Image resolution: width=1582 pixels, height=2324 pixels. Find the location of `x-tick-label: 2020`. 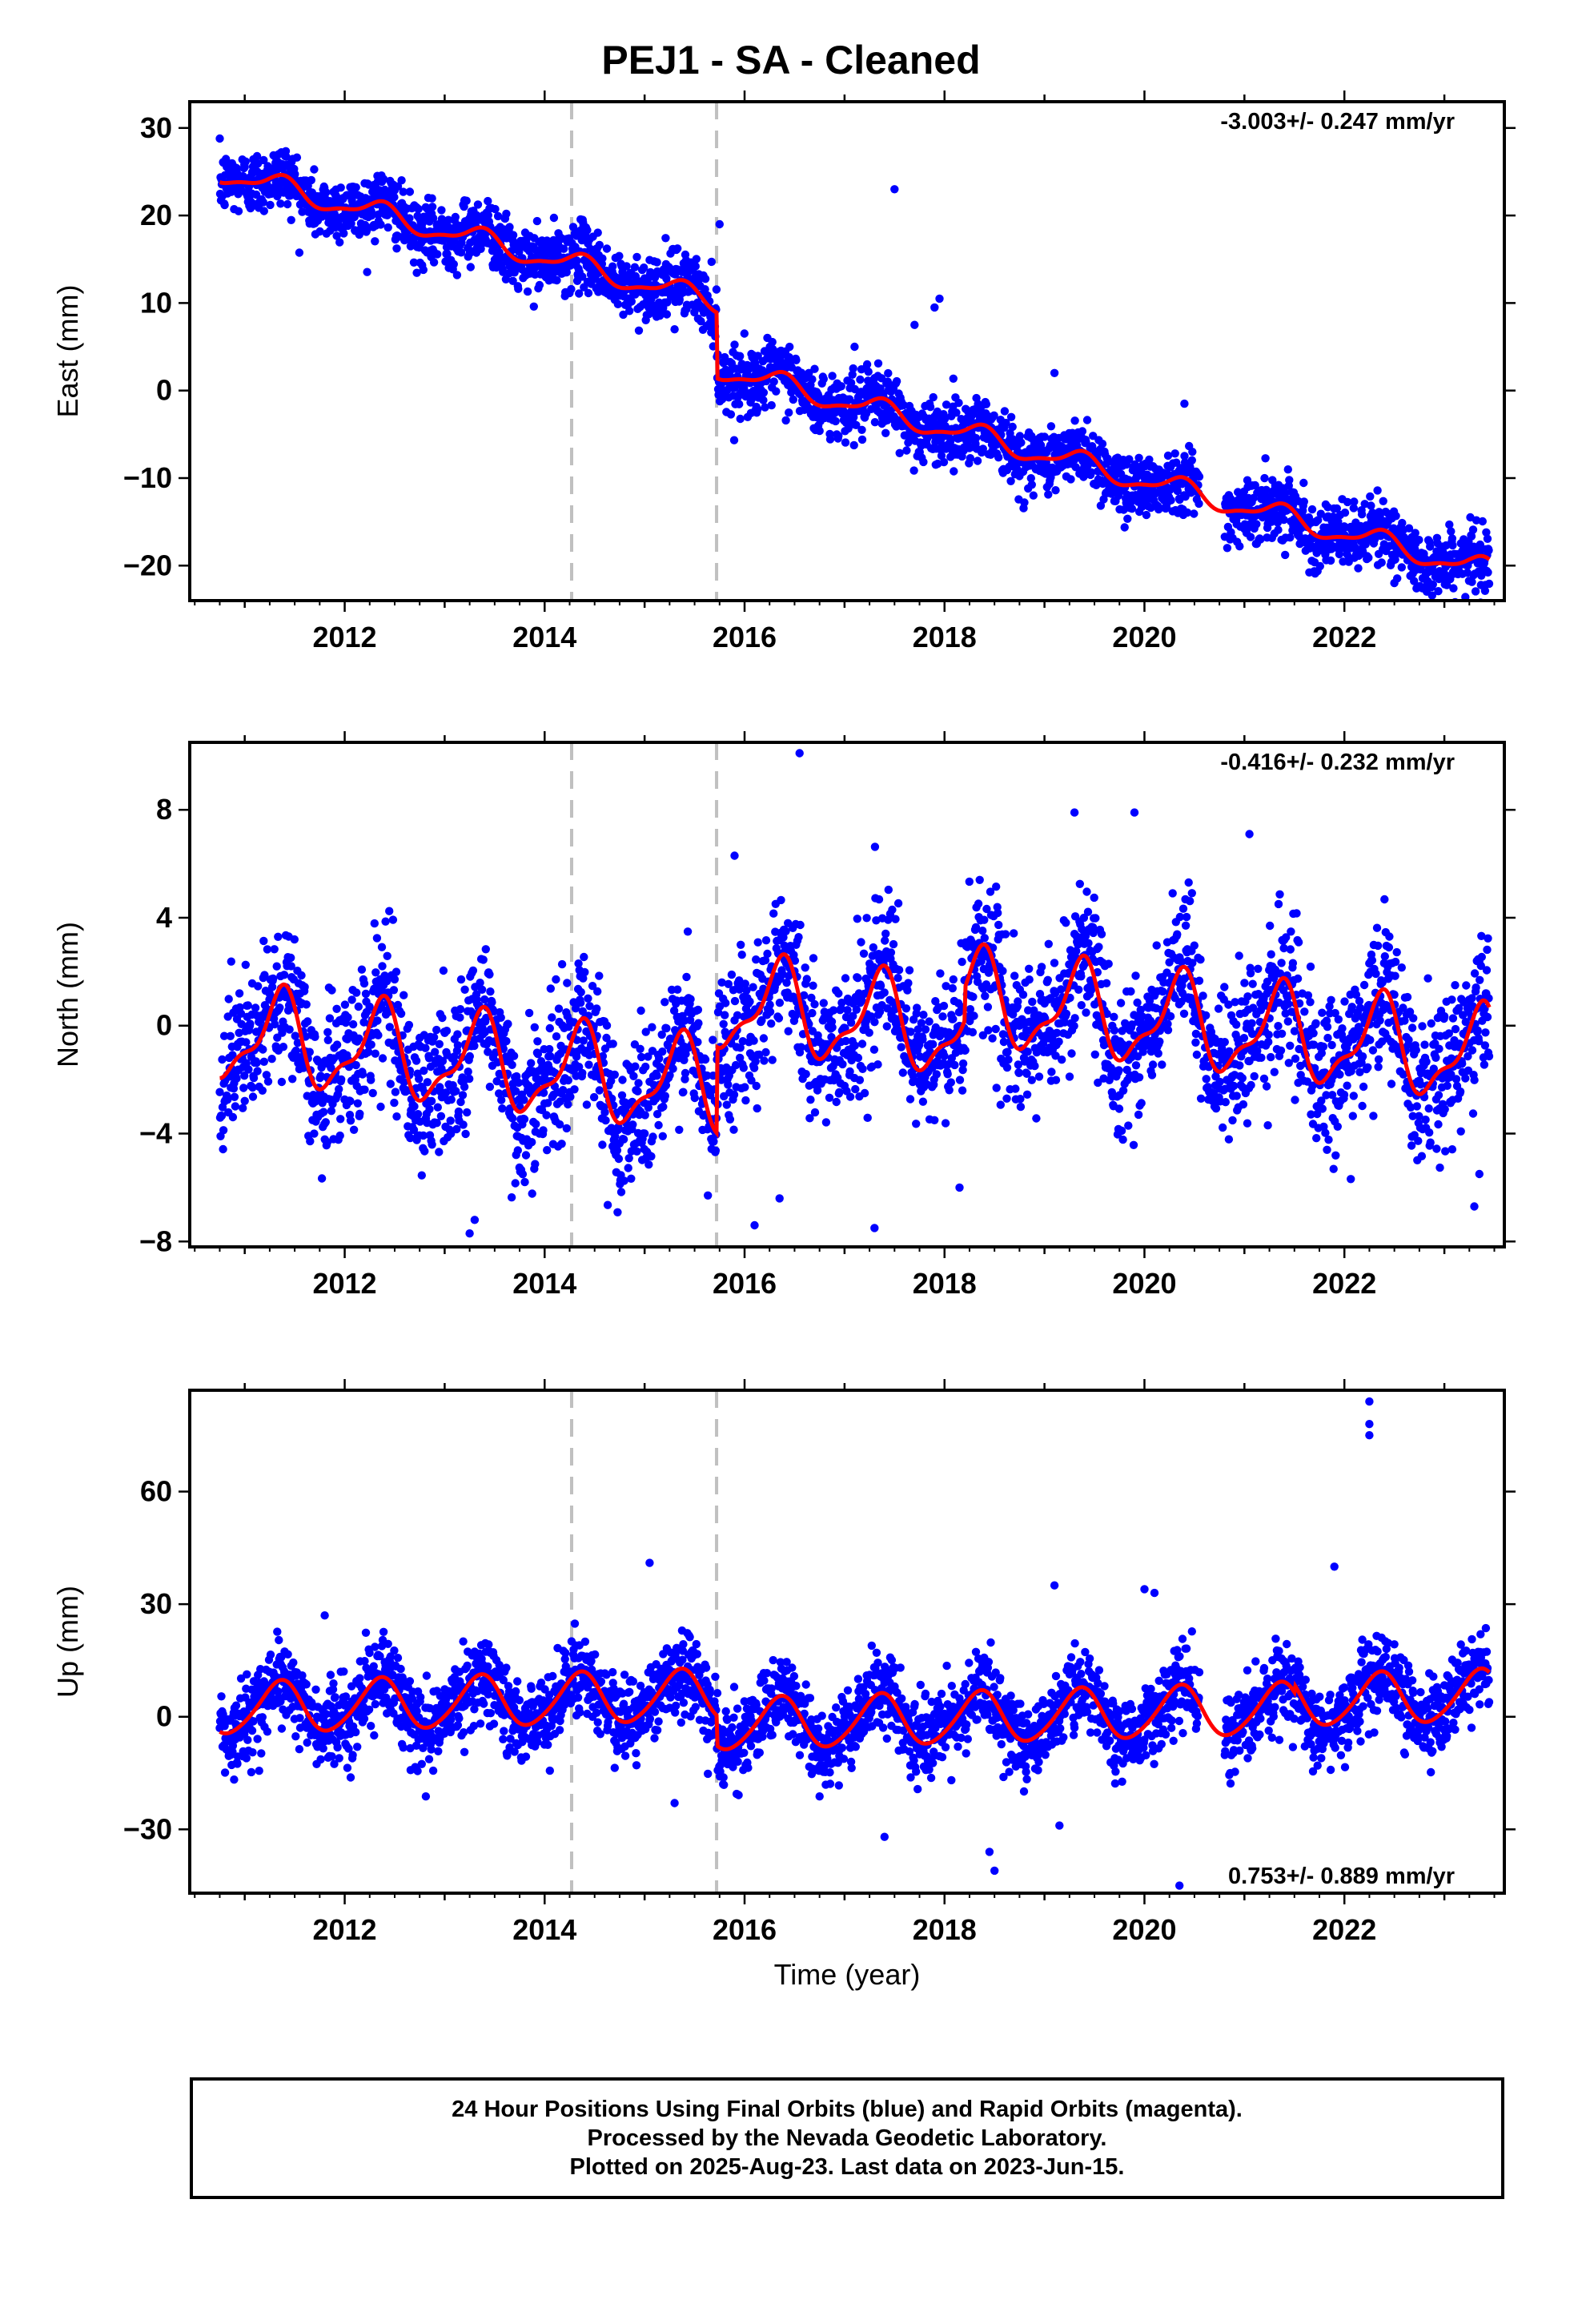

x-tick-label: 2020 is located at coordinates (1144, 637).